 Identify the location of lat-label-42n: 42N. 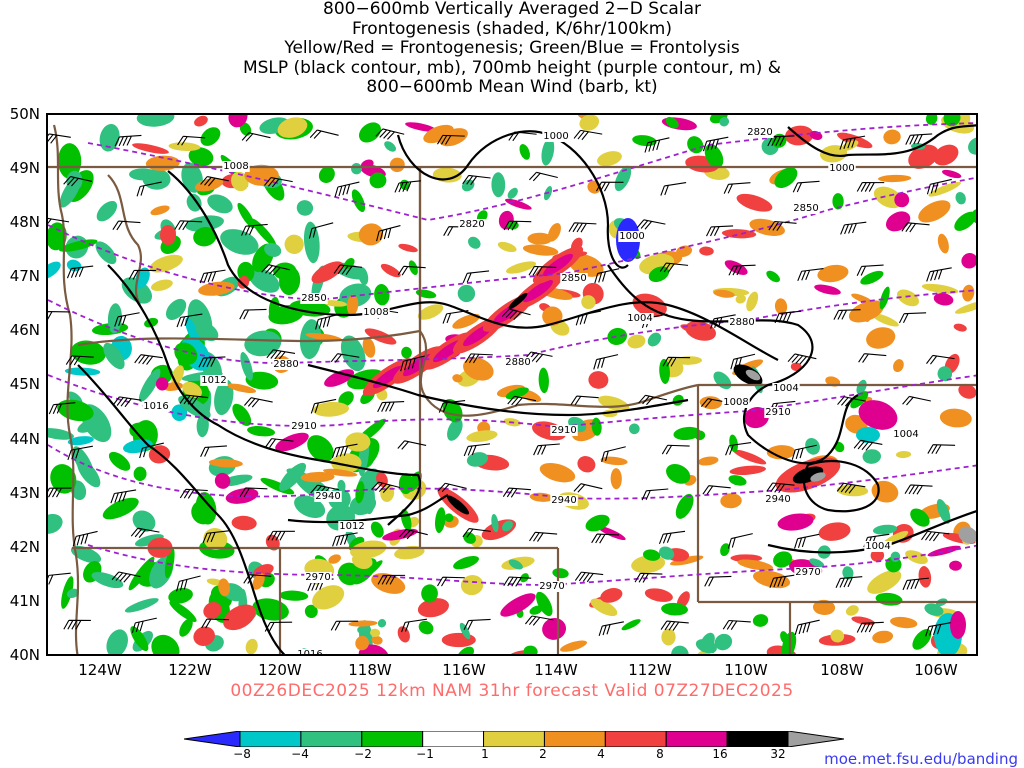
(24, 547).